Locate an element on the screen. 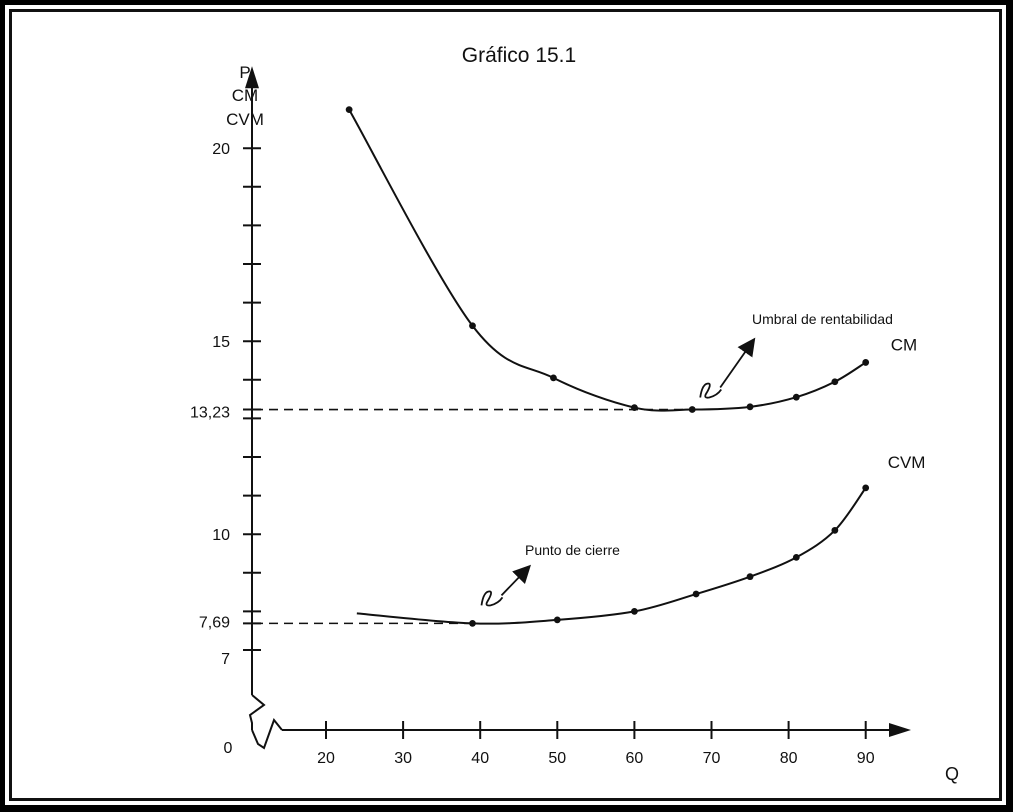 The width and height of the screenshot is (1013, 812). y-tick-label: 15 is located at coordinates (221, 342).